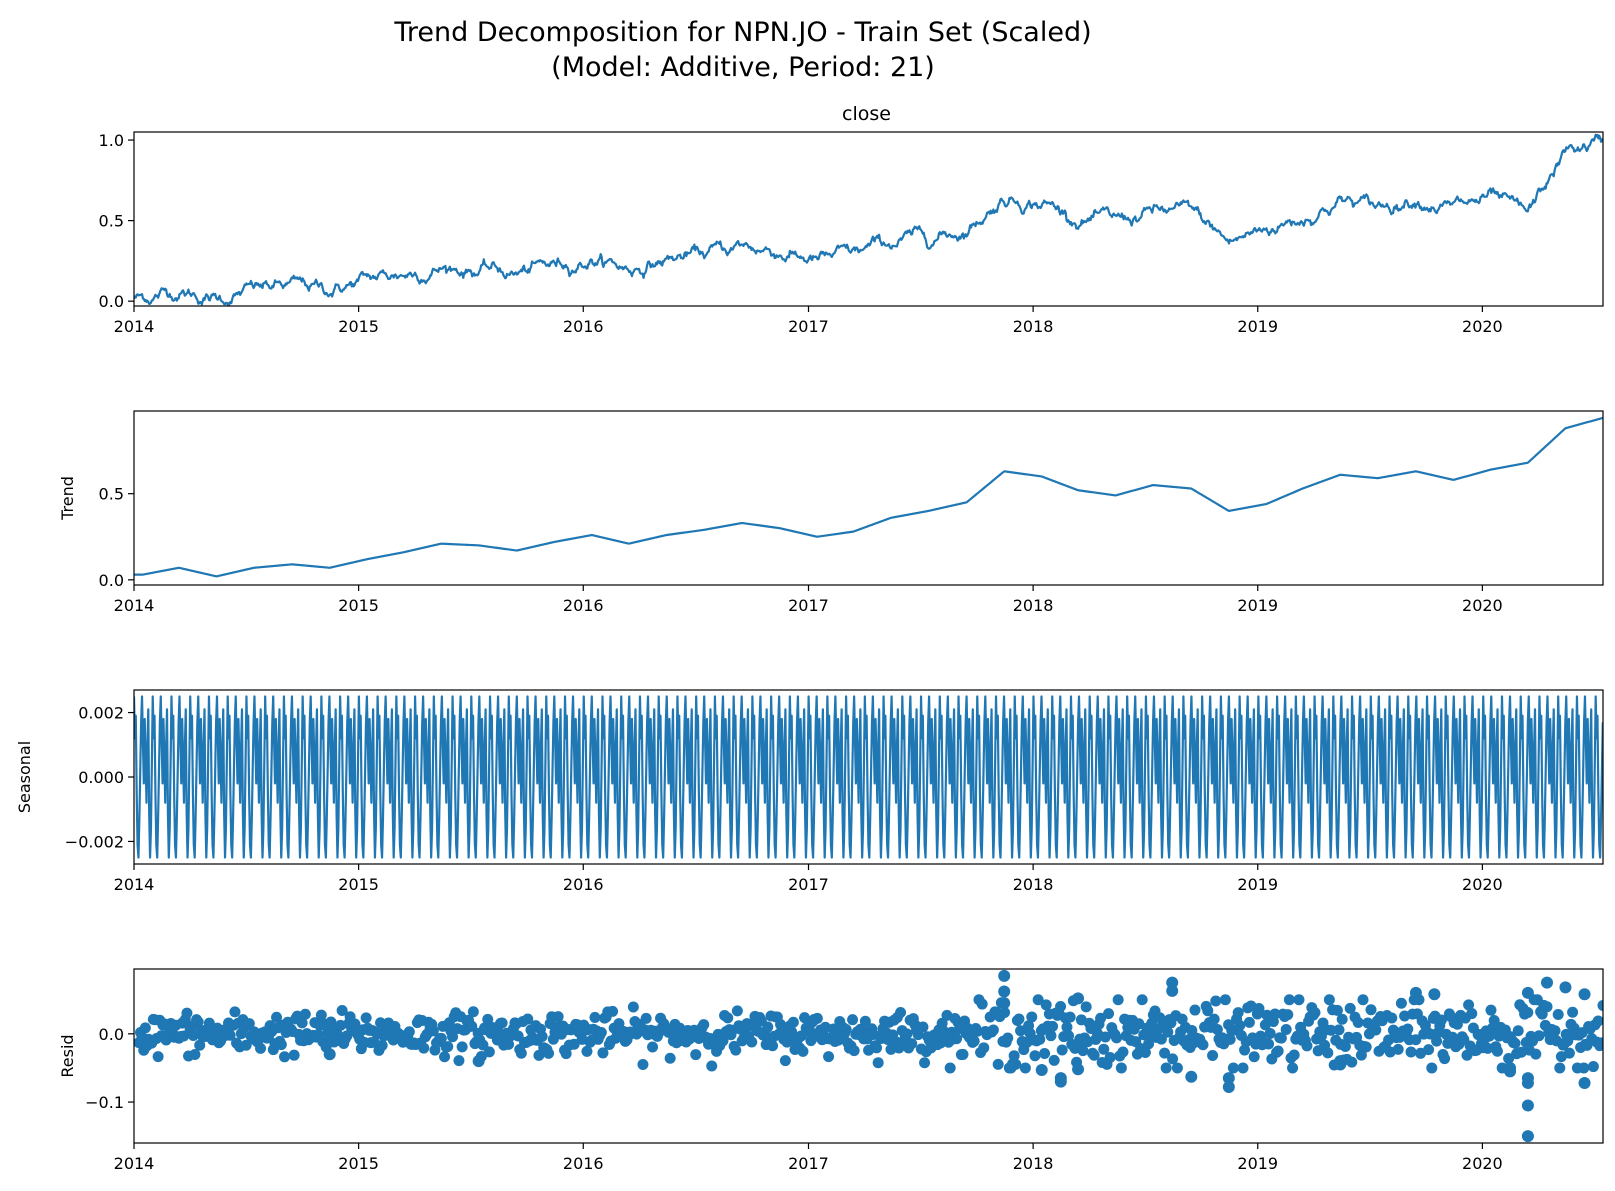  Describe the element at coordinates (111, 140) in the screenshot. I see `y-tick-label: 1.0` at that location.